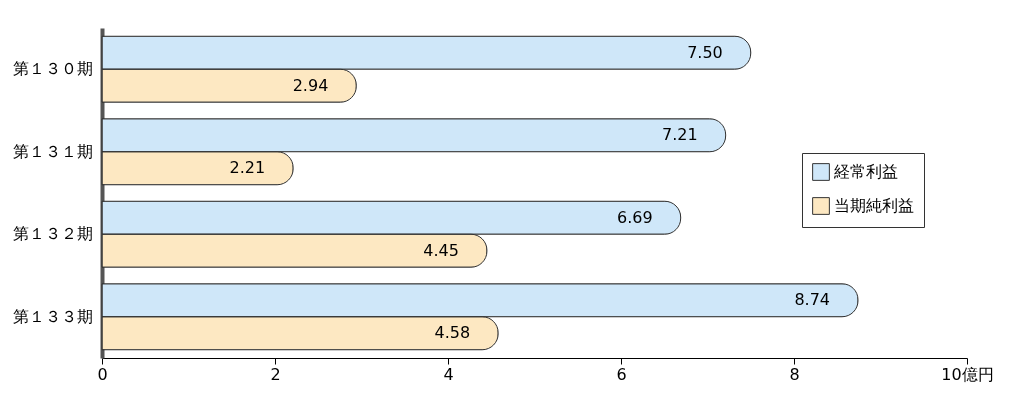  I want to click on x-tick-label: 10億円, so click(967, 374).